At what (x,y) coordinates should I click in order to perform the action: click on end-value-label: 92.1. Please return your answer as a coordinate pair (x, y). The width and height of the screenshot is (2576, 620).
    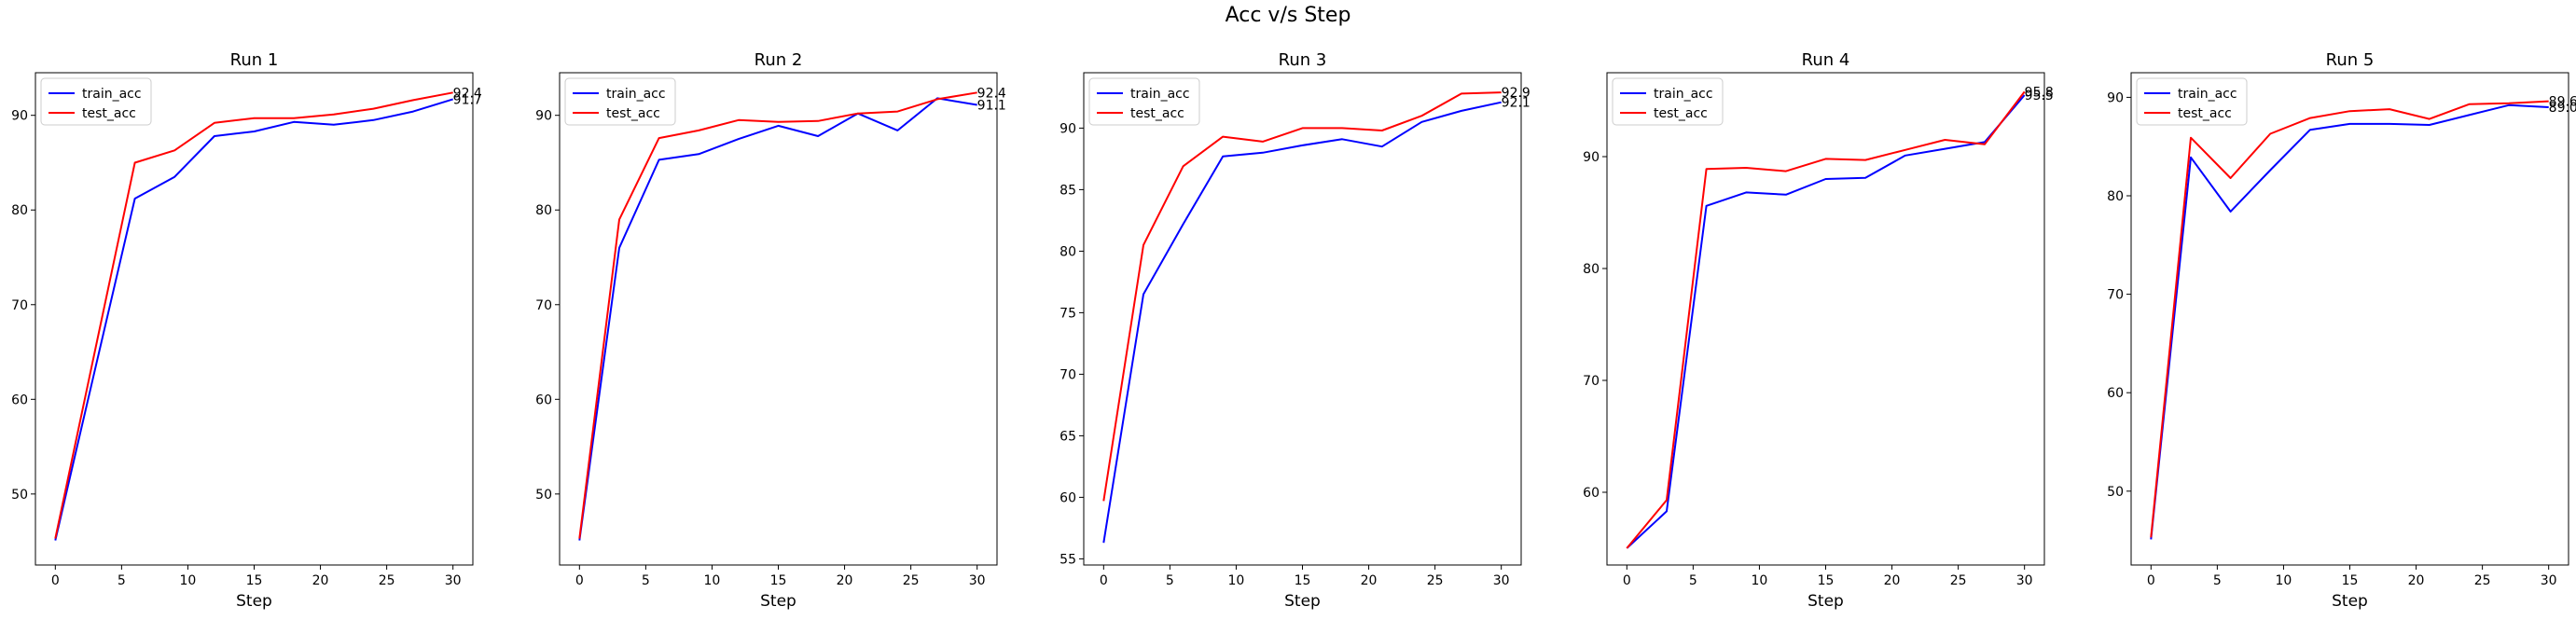
    Looking at the image, I should click on (1516, 103).